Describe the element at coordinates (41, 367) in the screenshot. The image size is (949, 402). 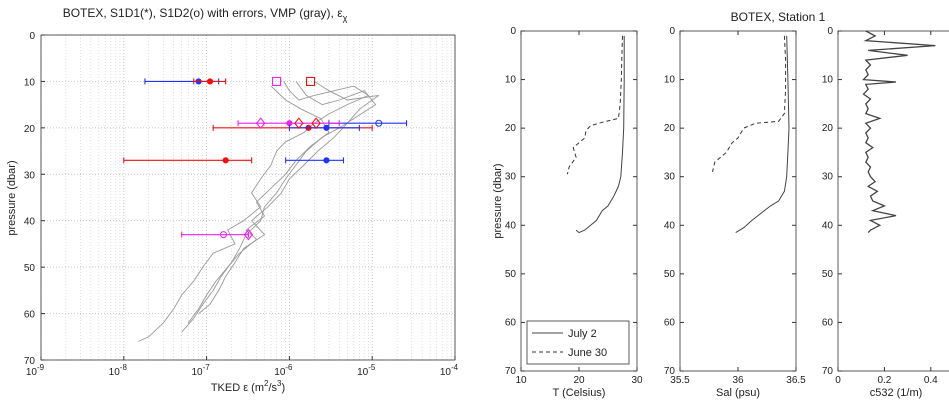
I see `x-tick-exponent: -9` at that location.